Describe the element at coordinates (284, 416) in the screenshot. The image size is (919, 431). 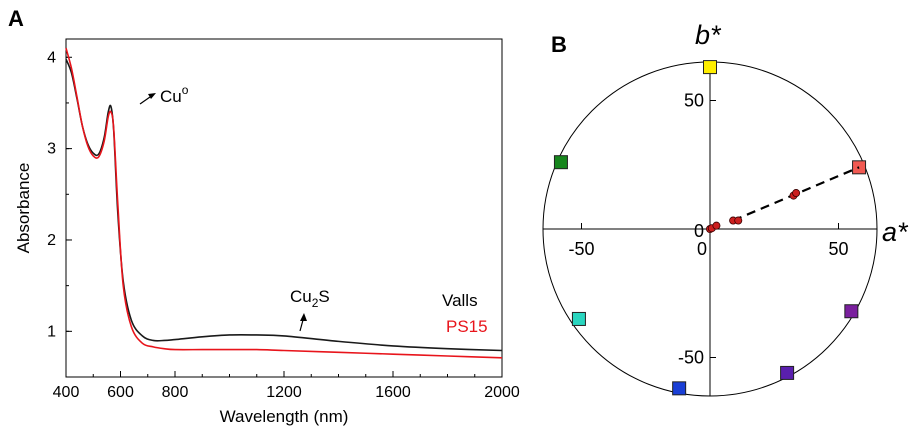
I see `x-axis-title: Wavelength (nm)` at that location.